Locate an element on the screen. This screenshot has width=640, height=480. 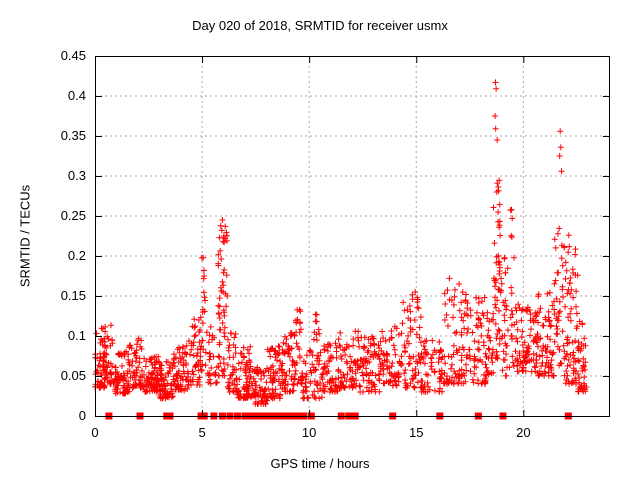
y-tick-label: 0.05 is located at coordinates (73, 375).